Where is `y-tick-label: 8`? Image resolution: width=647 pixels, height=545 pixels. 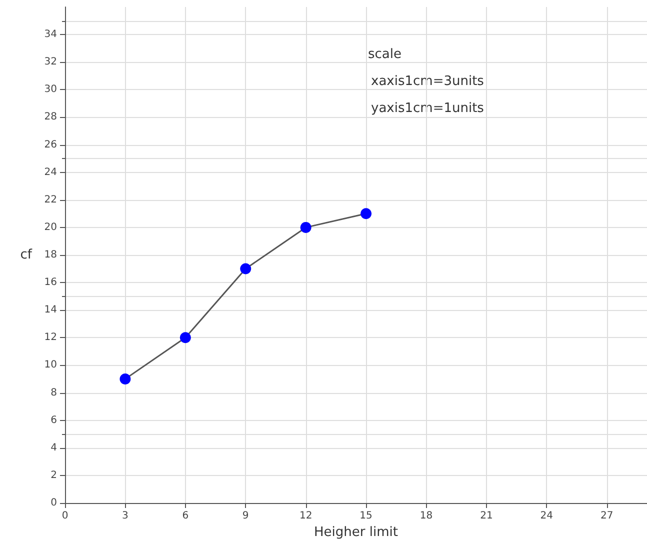
y-tick-label: 8 is located at coordinates (53, 392).